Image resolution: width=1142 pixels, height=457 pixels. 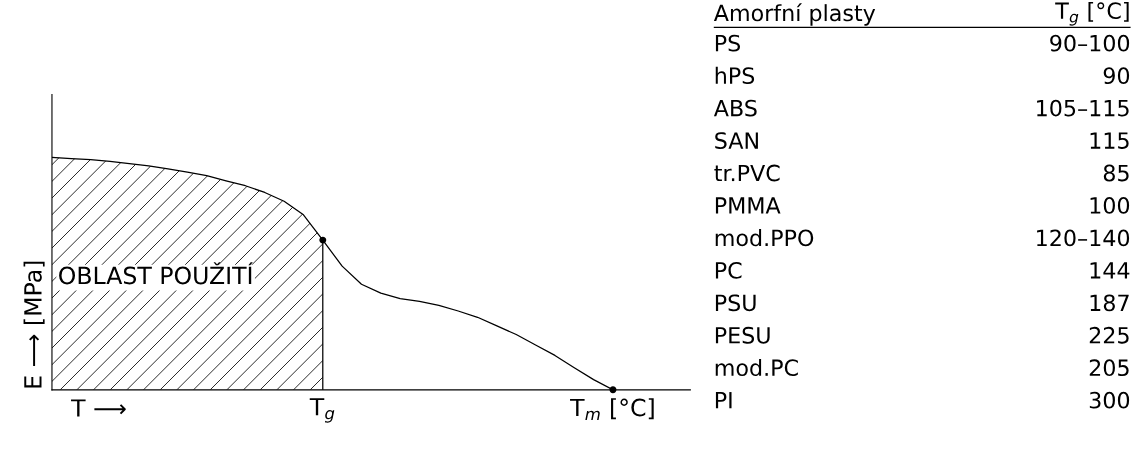 I want to click on text: 105–115, so click(x=1083, y=108).